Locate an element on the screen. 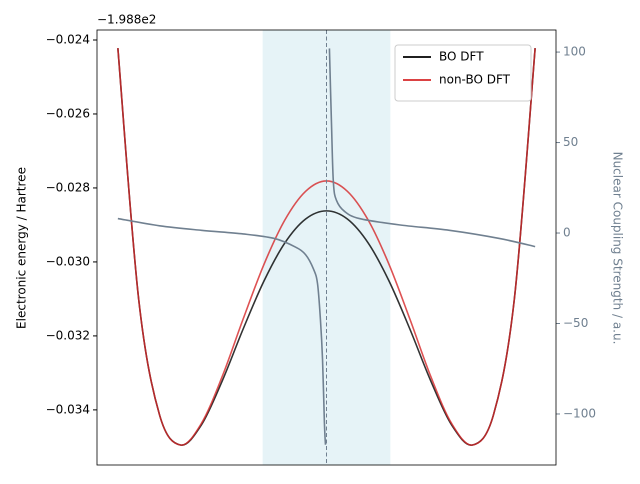  y-tick-label: −0.034 is located at coordinates (68, 409).